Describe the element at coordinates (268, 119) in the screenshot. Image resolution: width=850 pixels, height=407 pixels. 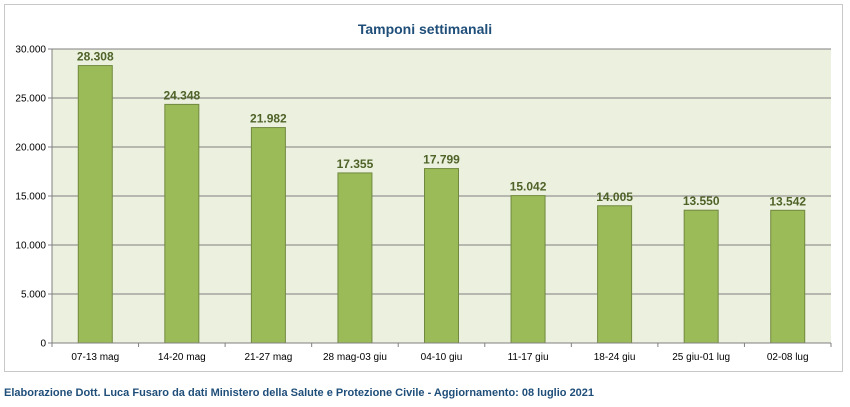
I see `data-label: 21.982` at that location.